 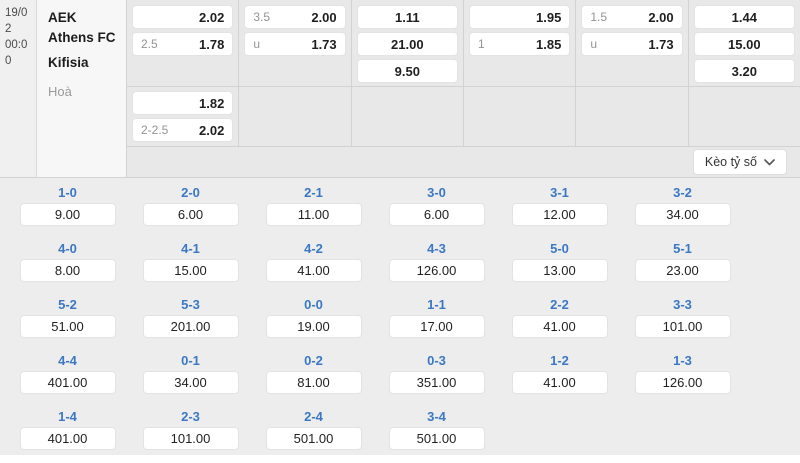 I want to click on odds-box: 1.82, so click(x=183, y=103).